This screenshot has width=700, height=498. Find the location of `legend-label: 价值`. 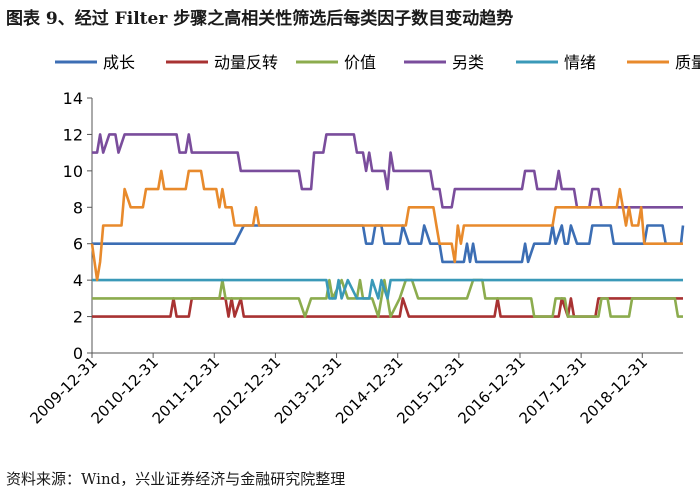

legend-label: 价值 is located at coordinates (360, 62).